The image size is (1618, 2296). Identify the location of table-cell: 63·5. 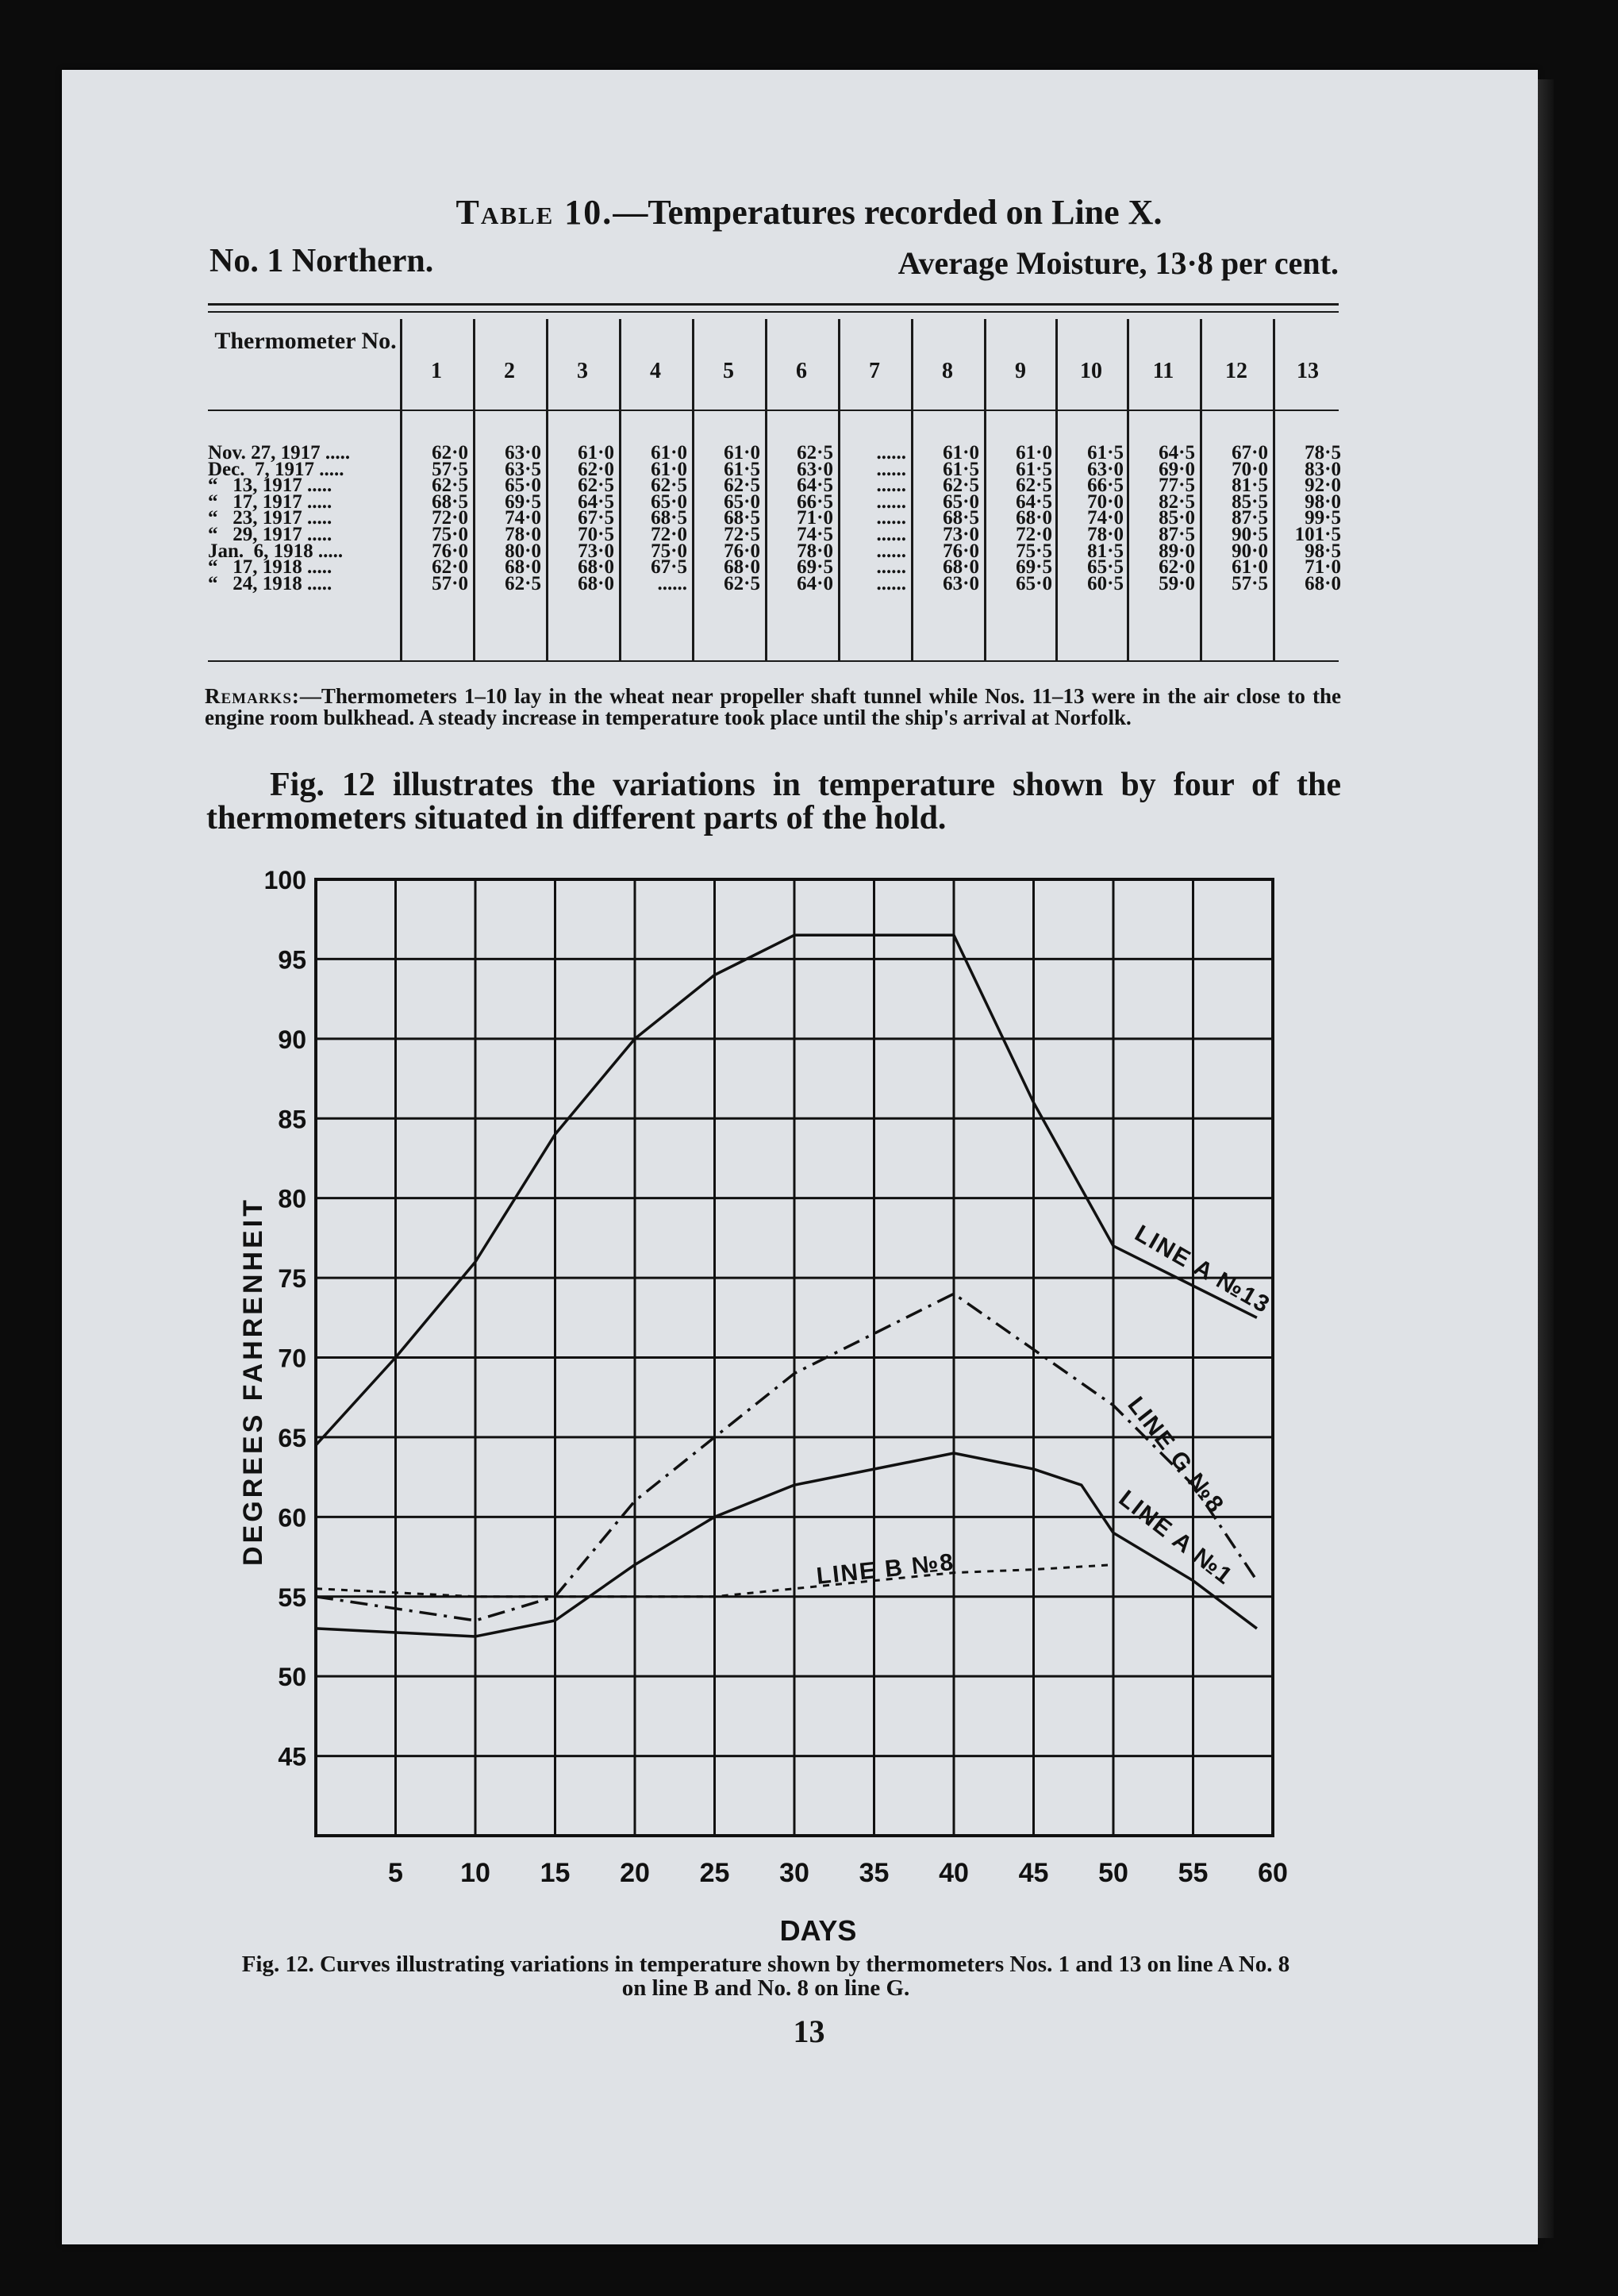
(523, 469).